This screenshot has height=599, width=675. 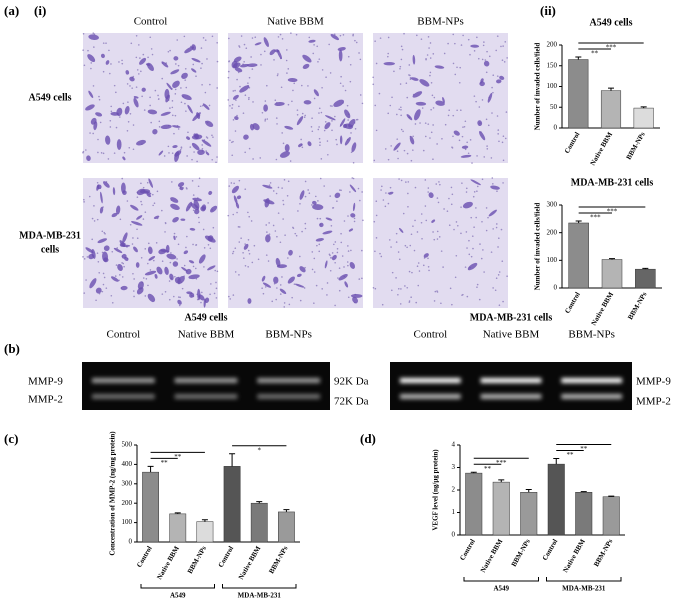 I want to click on x-tick-label: Control, so click(x=550, y=550).